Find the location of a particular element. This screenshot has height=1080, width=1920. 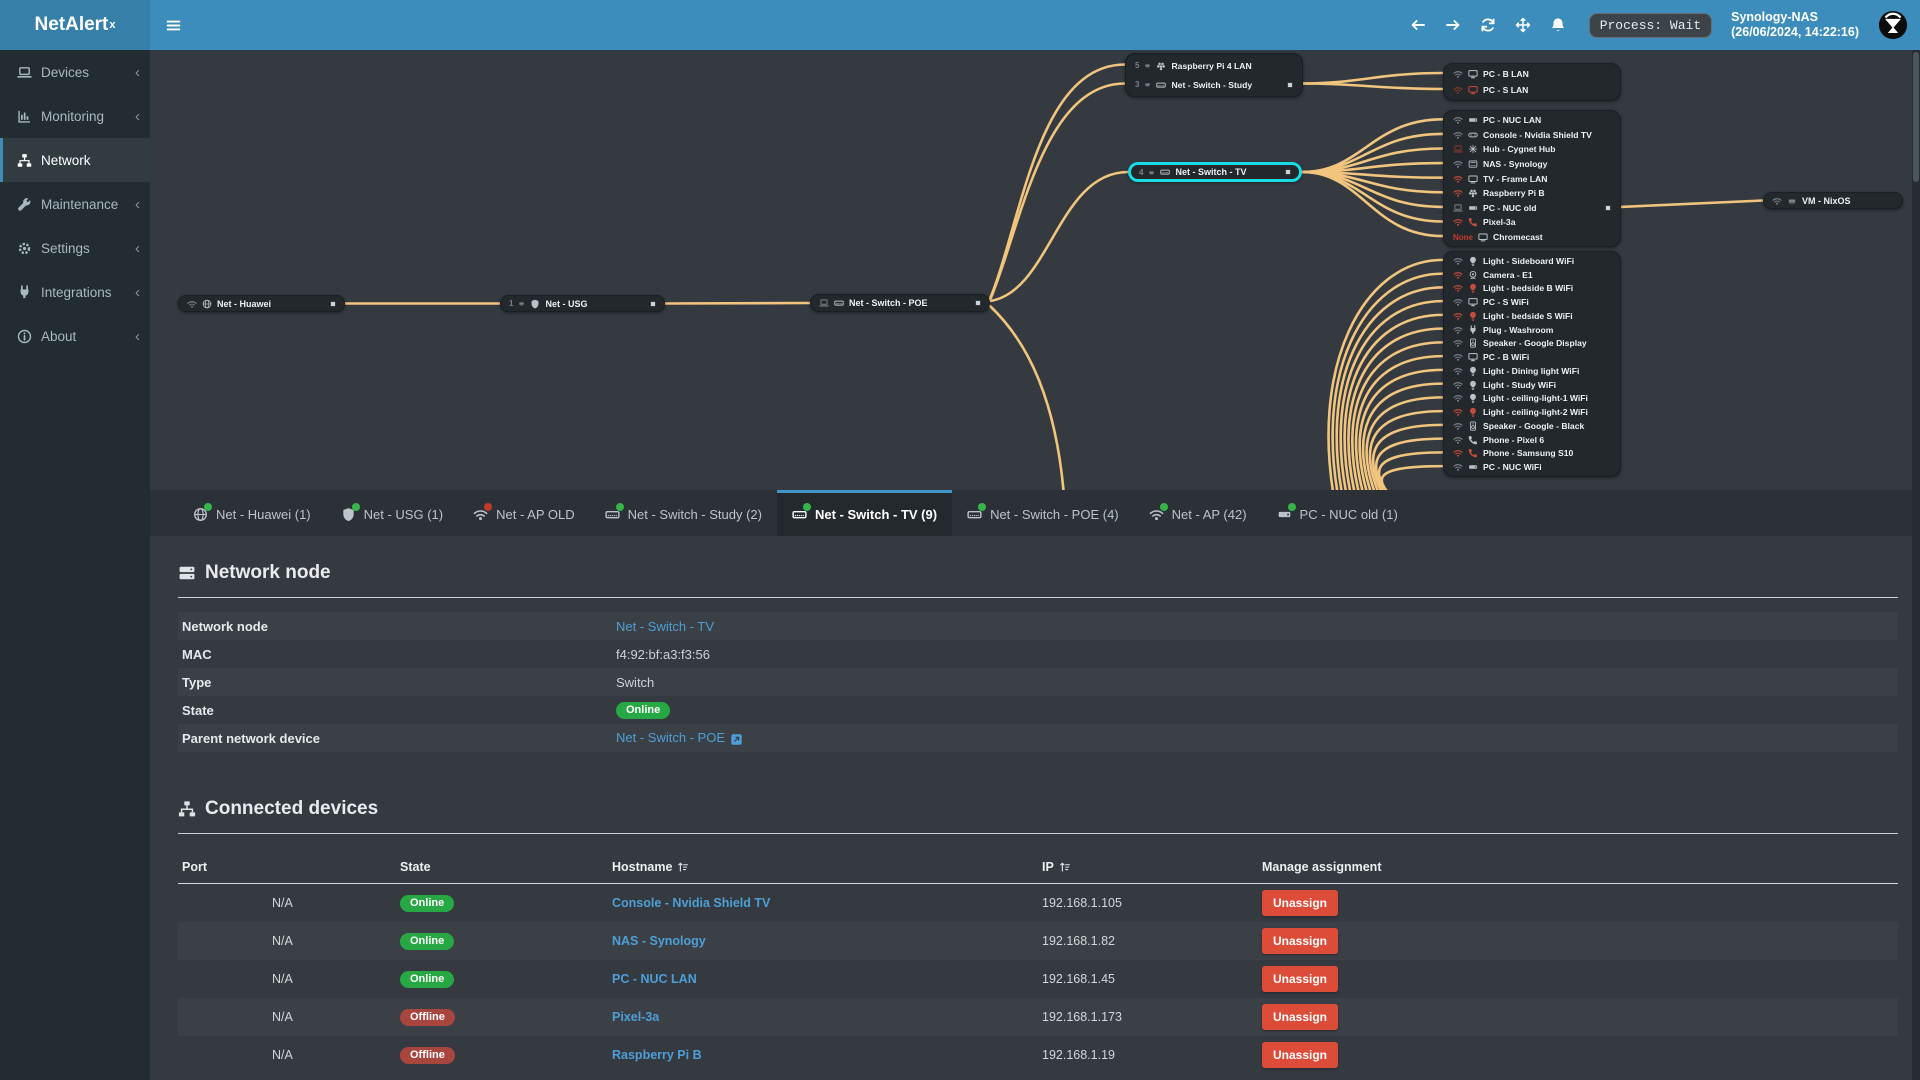

diagram-device-pc-s-lan: PC - S LAN is located at coordinates (1532, 90).